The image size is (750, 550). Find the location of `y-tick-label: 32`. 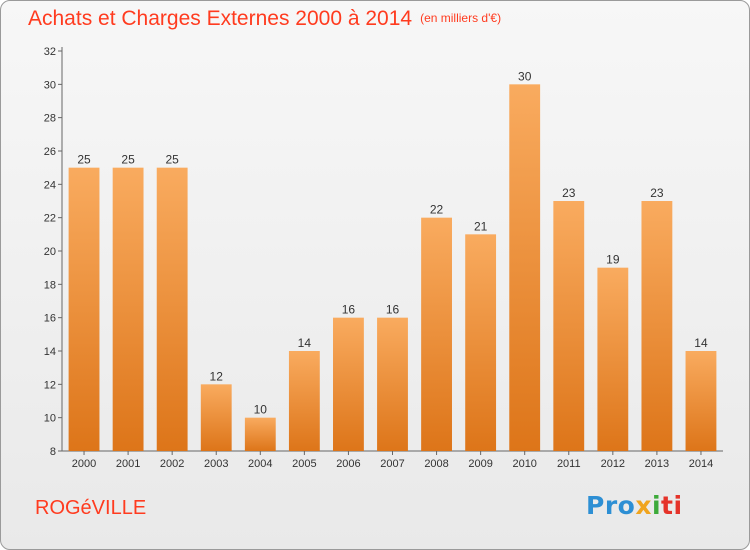

y-tick-label: 32 is located at coordinates (50, 52).